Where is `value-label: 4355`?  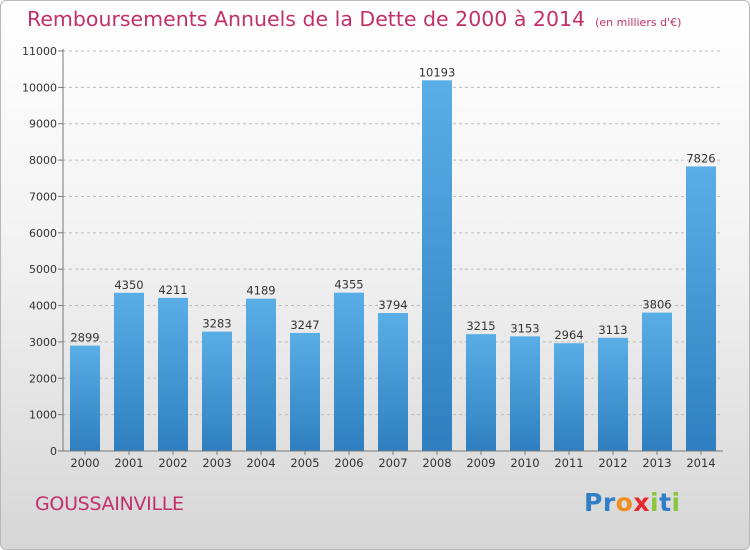
value-label: 4355 is located at coordinates (348, 285).